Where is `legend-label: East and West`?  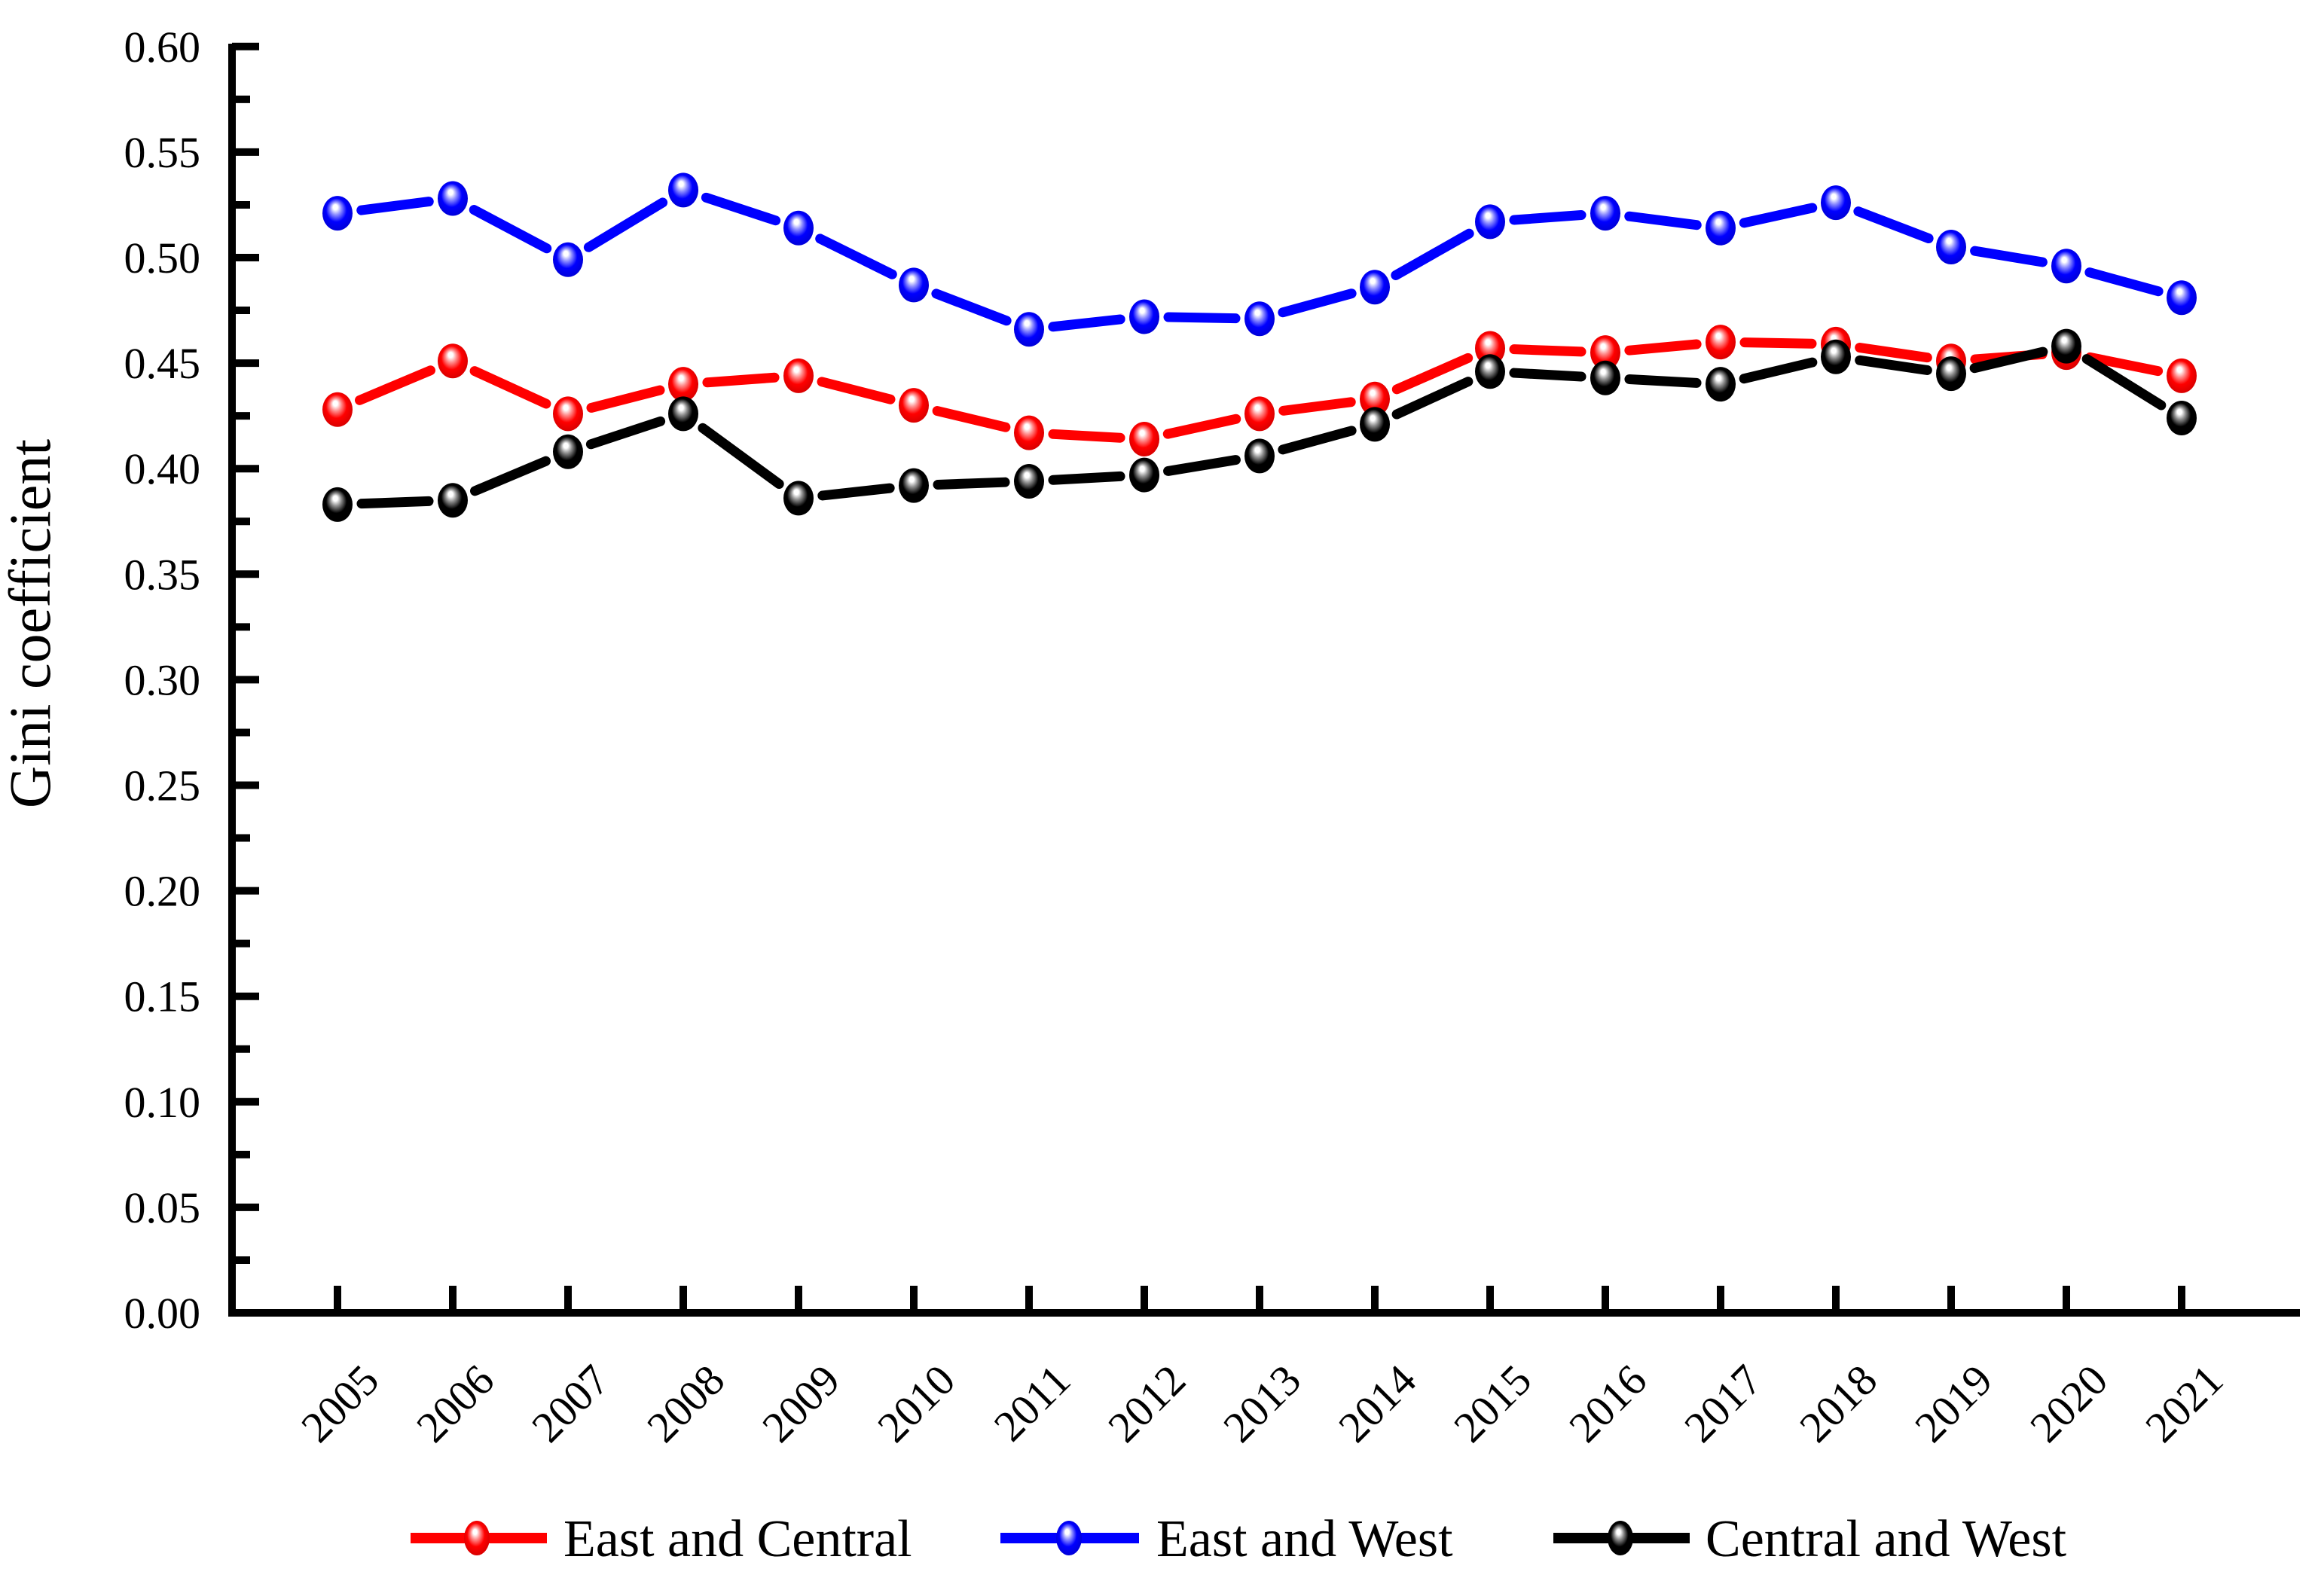 legend-label: East and West is located at coordinates (1304, 1539).